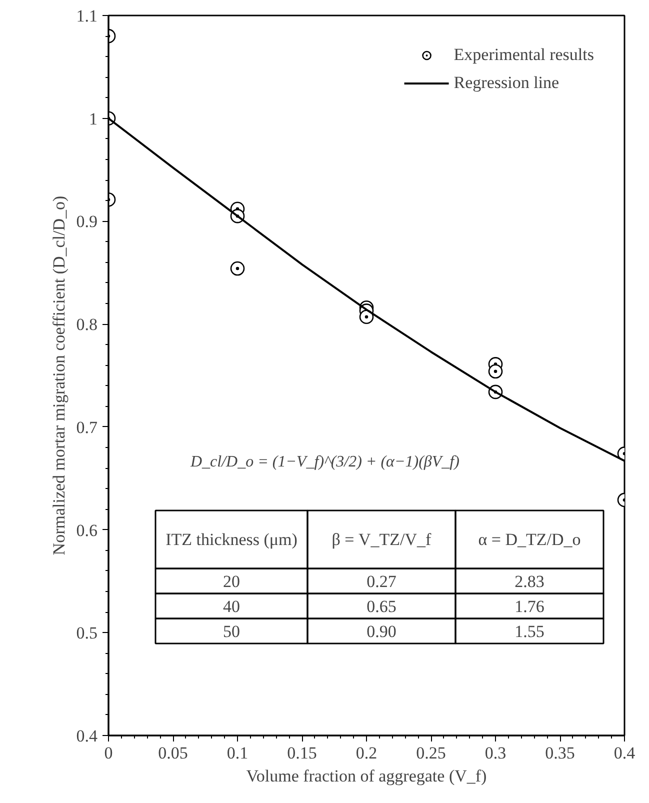  What do you see at coordinates (87, 427) in the screenshot?
I see `y-tick-label: 0.7` at bounding box center [87, 427].